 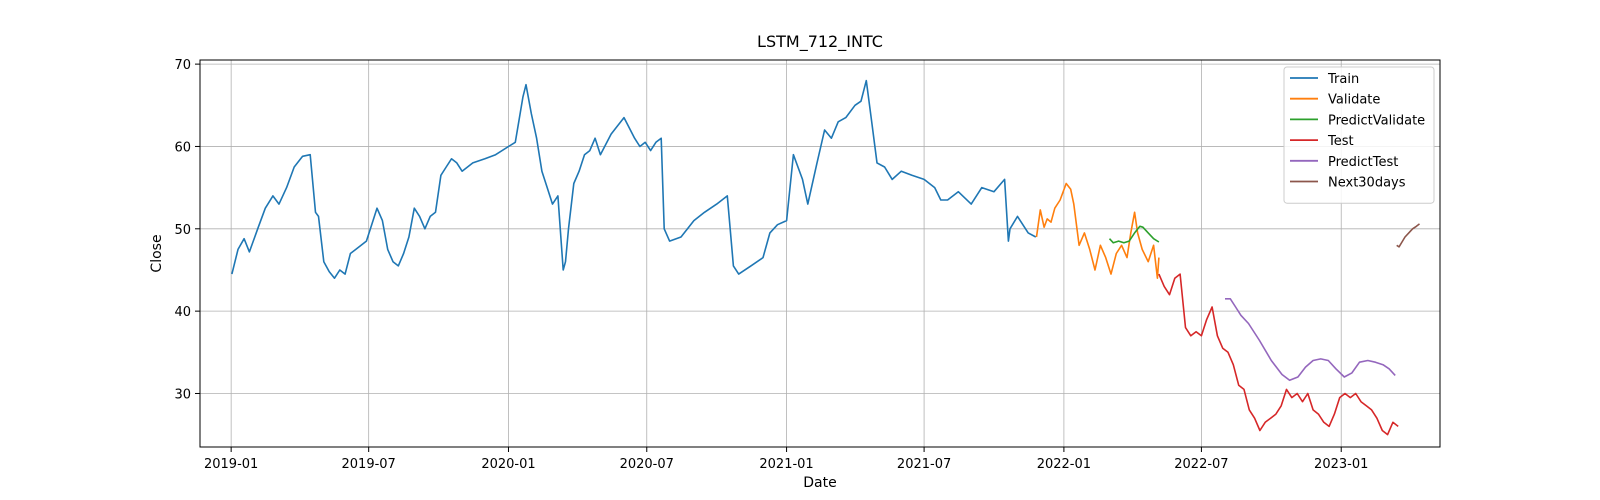 What do you see at coordinates (182, 230) in the screenshot?
I see `y-tick-label: 50` at bounding box center [182, 230].